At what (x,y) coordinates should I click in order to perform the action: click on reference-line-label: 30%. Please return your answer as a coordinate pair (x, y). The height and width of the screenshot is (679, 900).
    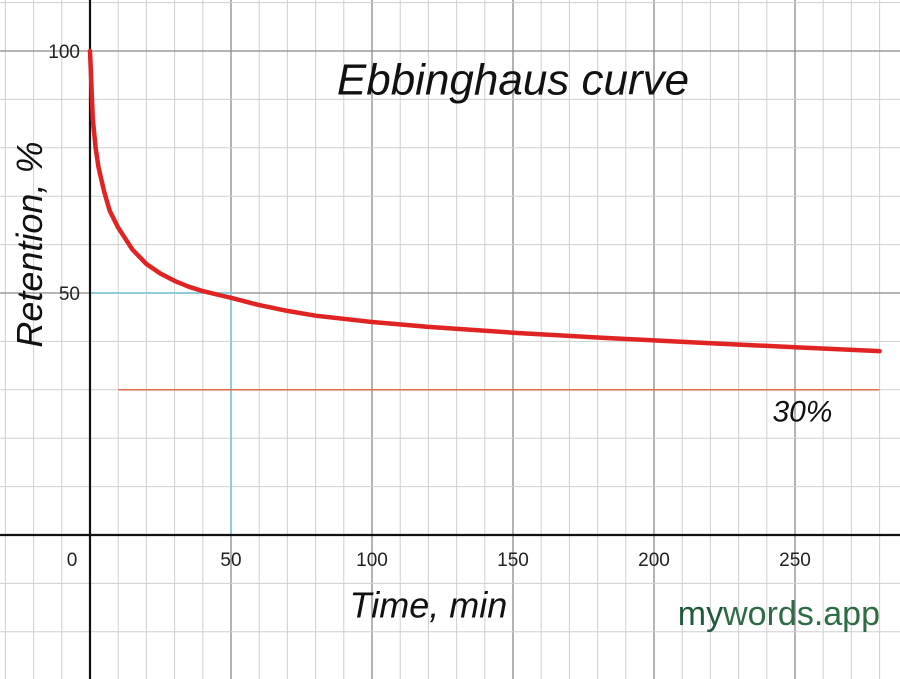
    Looking at the image, I should click on (802, 411).